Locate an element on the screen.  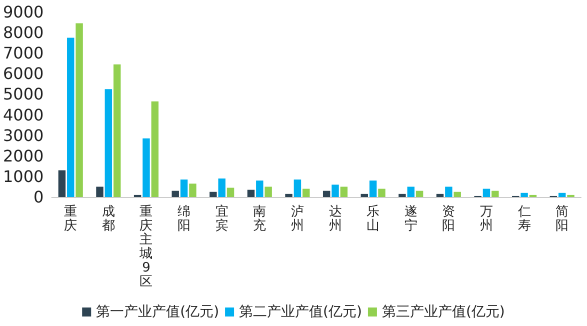
x-tick-label: 成都 is located at coordinates (108, 219).